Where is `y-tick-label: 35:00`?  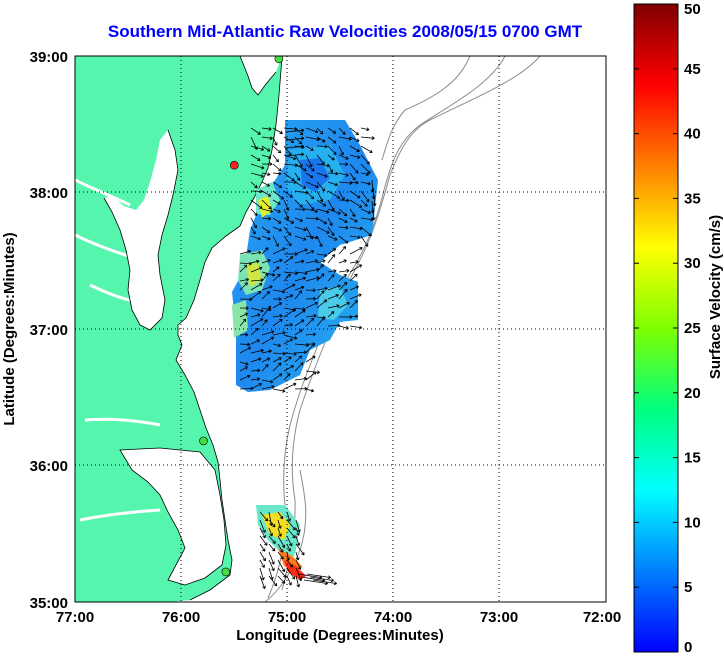 y-tick-label: 35:00 is located at coordinates (49, 603).